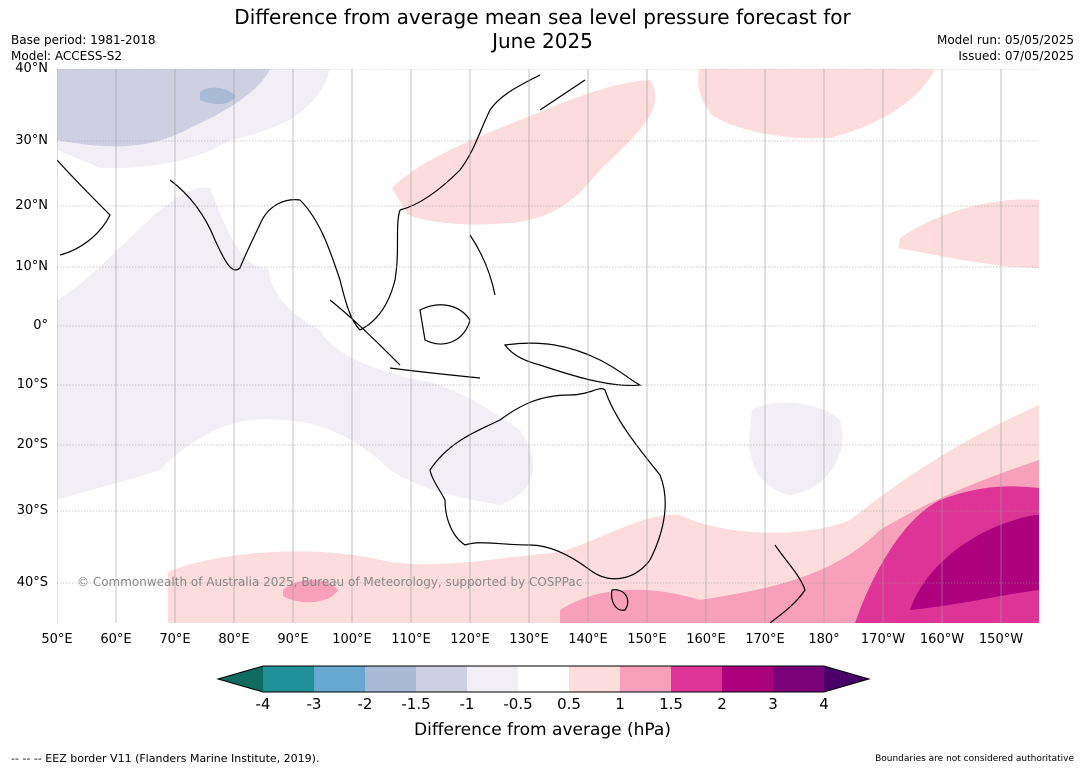 This screenshot has width=1085, height=770. I want to click on lon-label-100e: 100°E, so click(352, 639).